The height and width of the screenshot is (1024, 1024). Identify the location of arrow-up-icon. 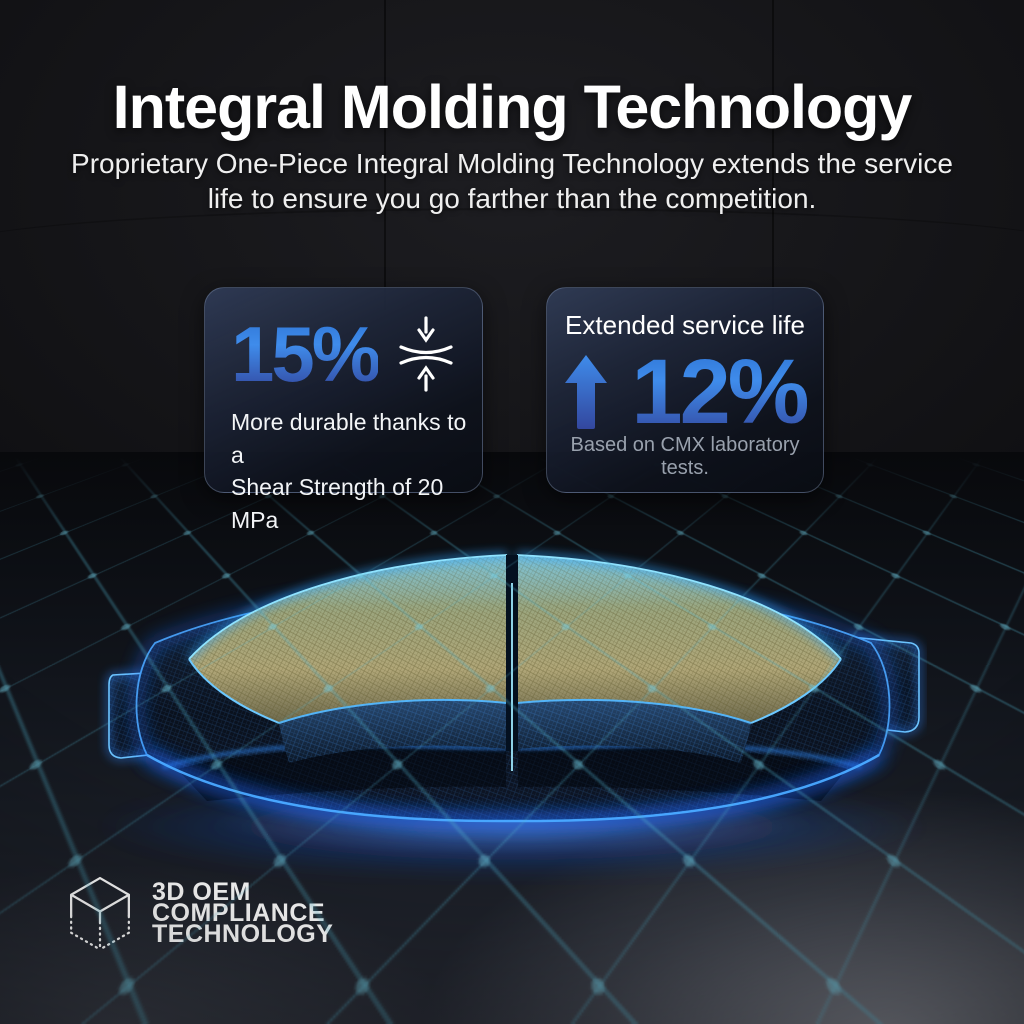
(586, 392).